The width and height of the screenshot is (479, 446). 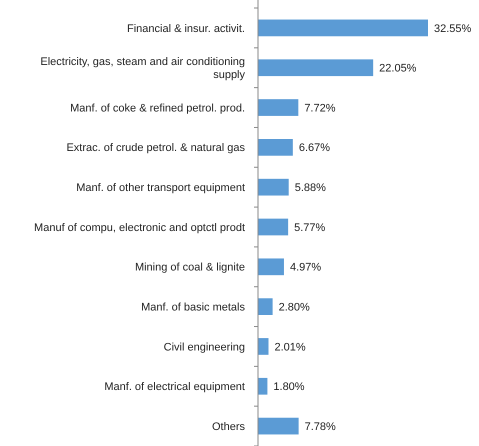 I want to click on data-label: 5.88%, so click(x=310, y=188).